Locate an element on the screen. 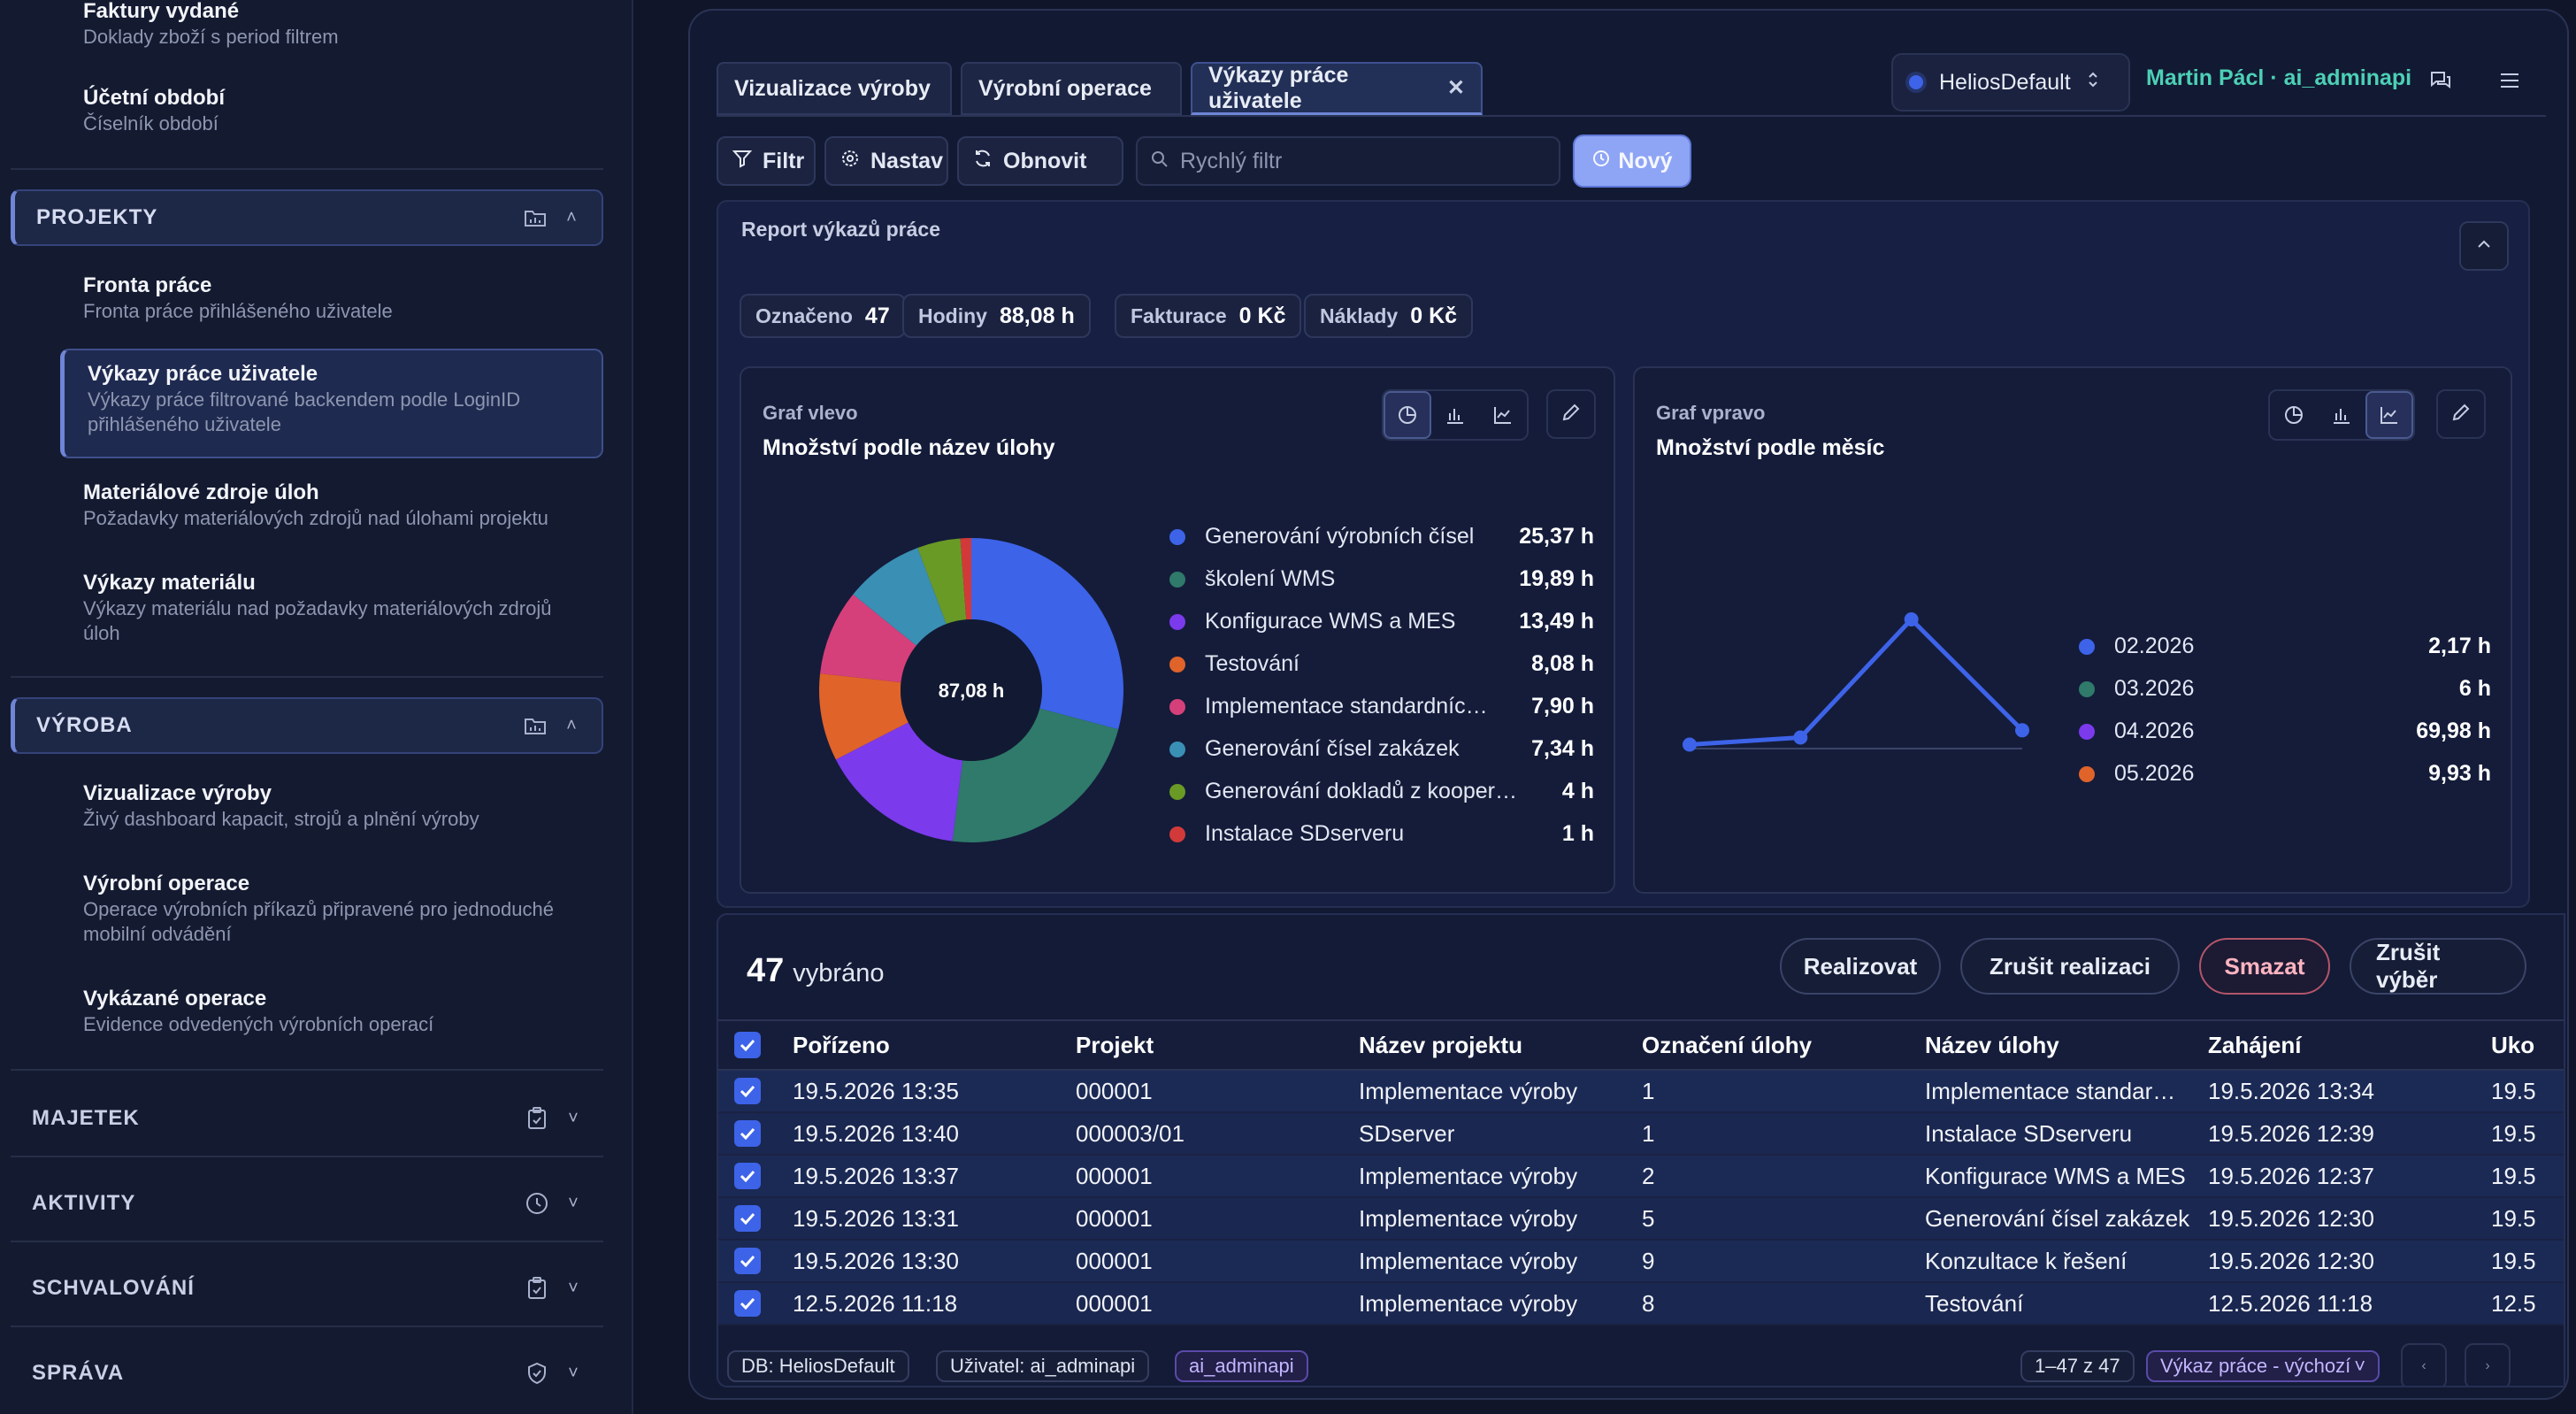  legend-item: Generování výrobních čísel 25,37 h is located at coordinates (1381, 536).